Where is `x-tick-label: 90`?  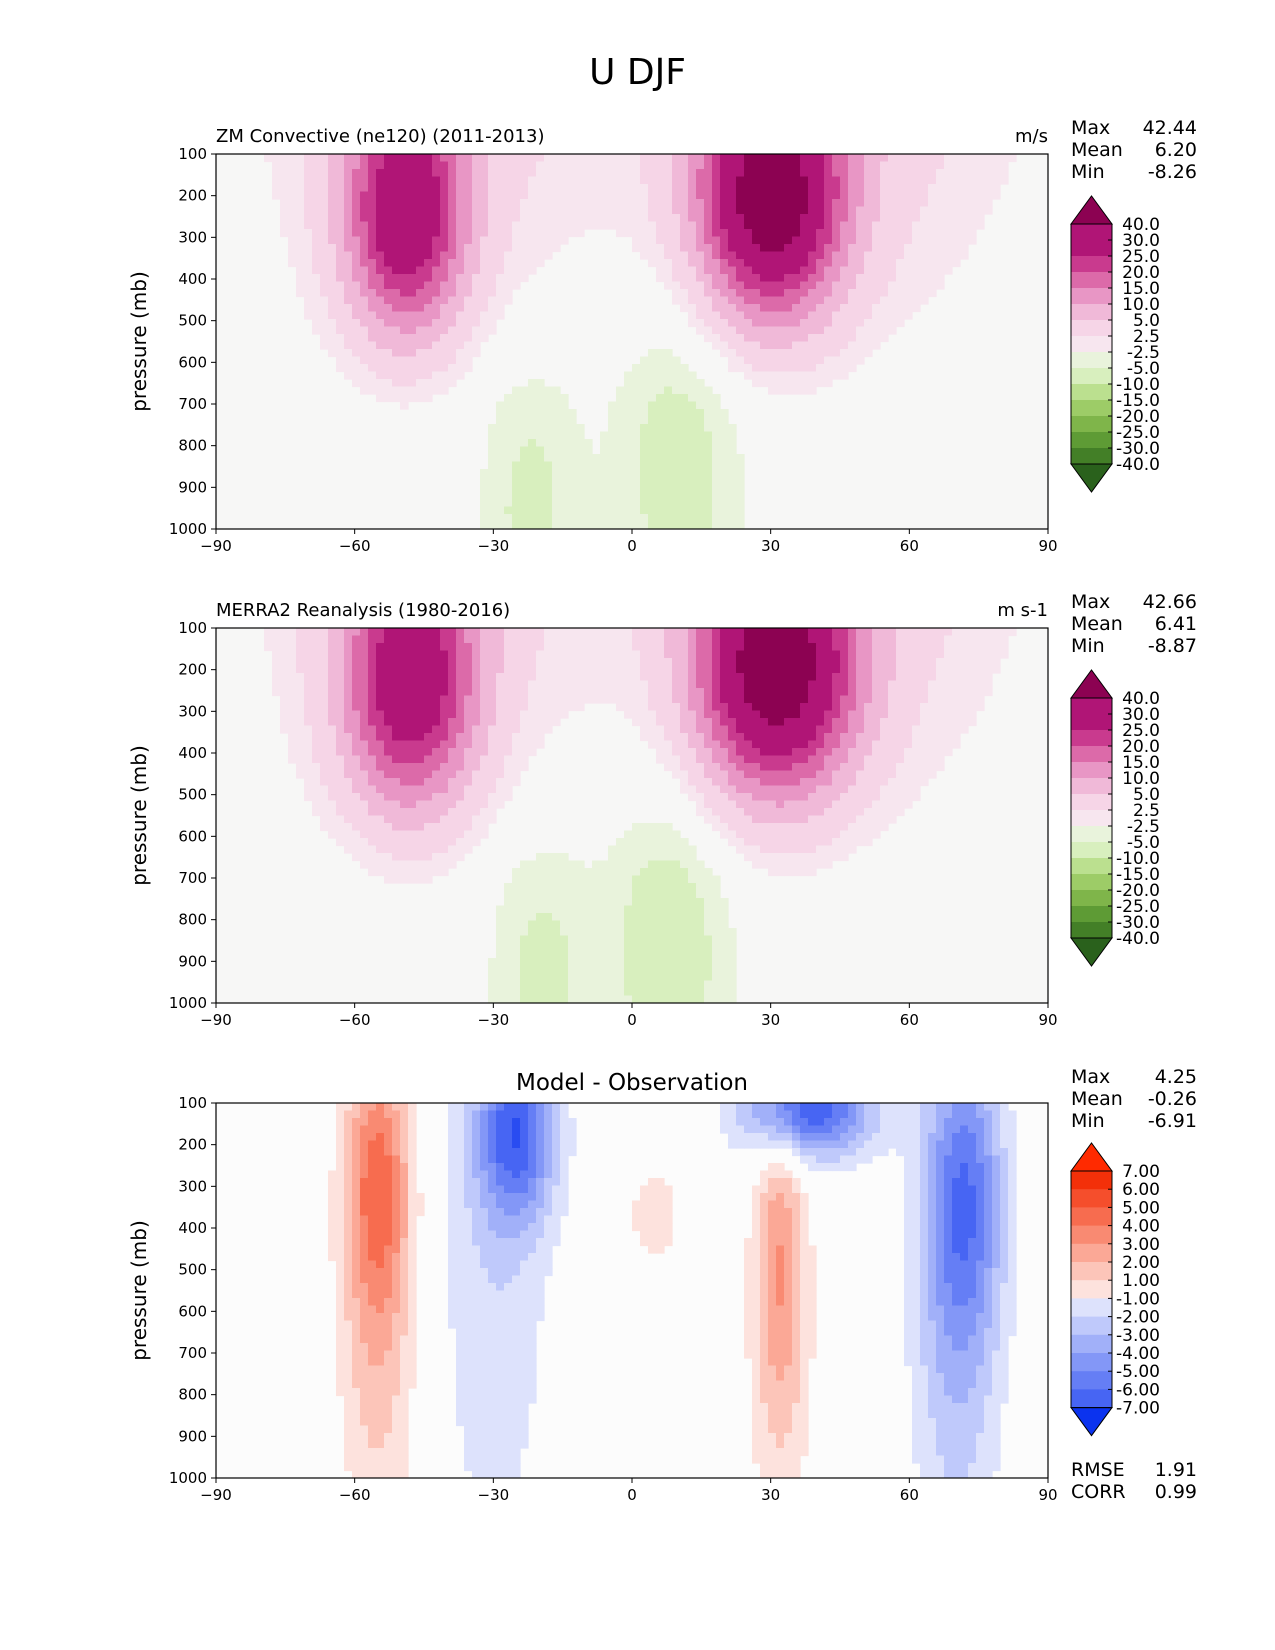 x-tick-label: 90 is located at coordinates (1047, 546).